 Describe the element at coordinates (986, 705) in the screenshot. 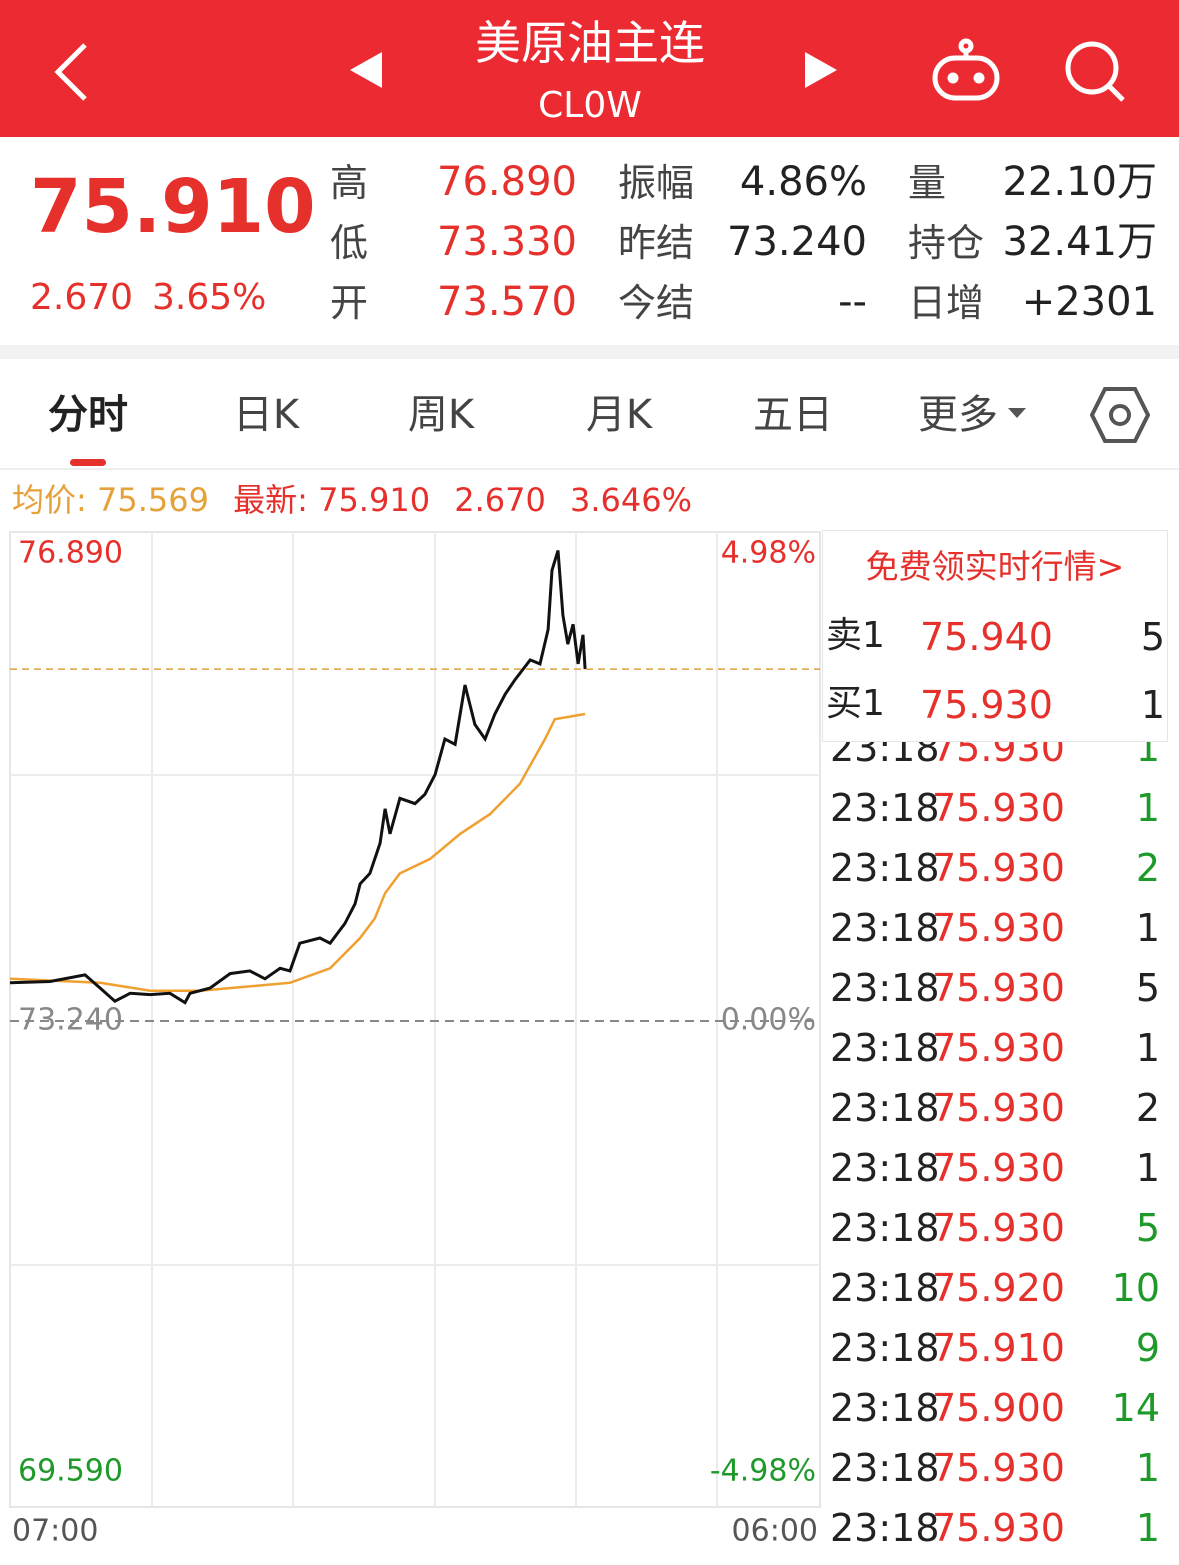

I see `book-price: 75.930` at that location.